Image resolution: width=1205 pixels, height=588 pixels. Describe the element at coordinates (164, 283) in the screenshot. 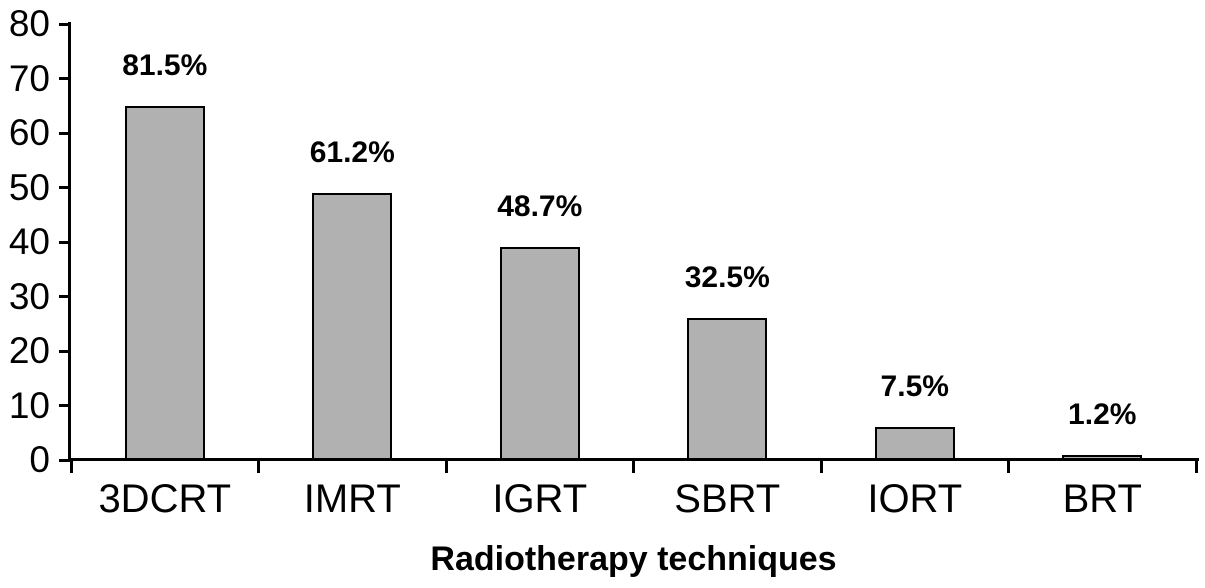

I see `bar-3dcrt` at that location.